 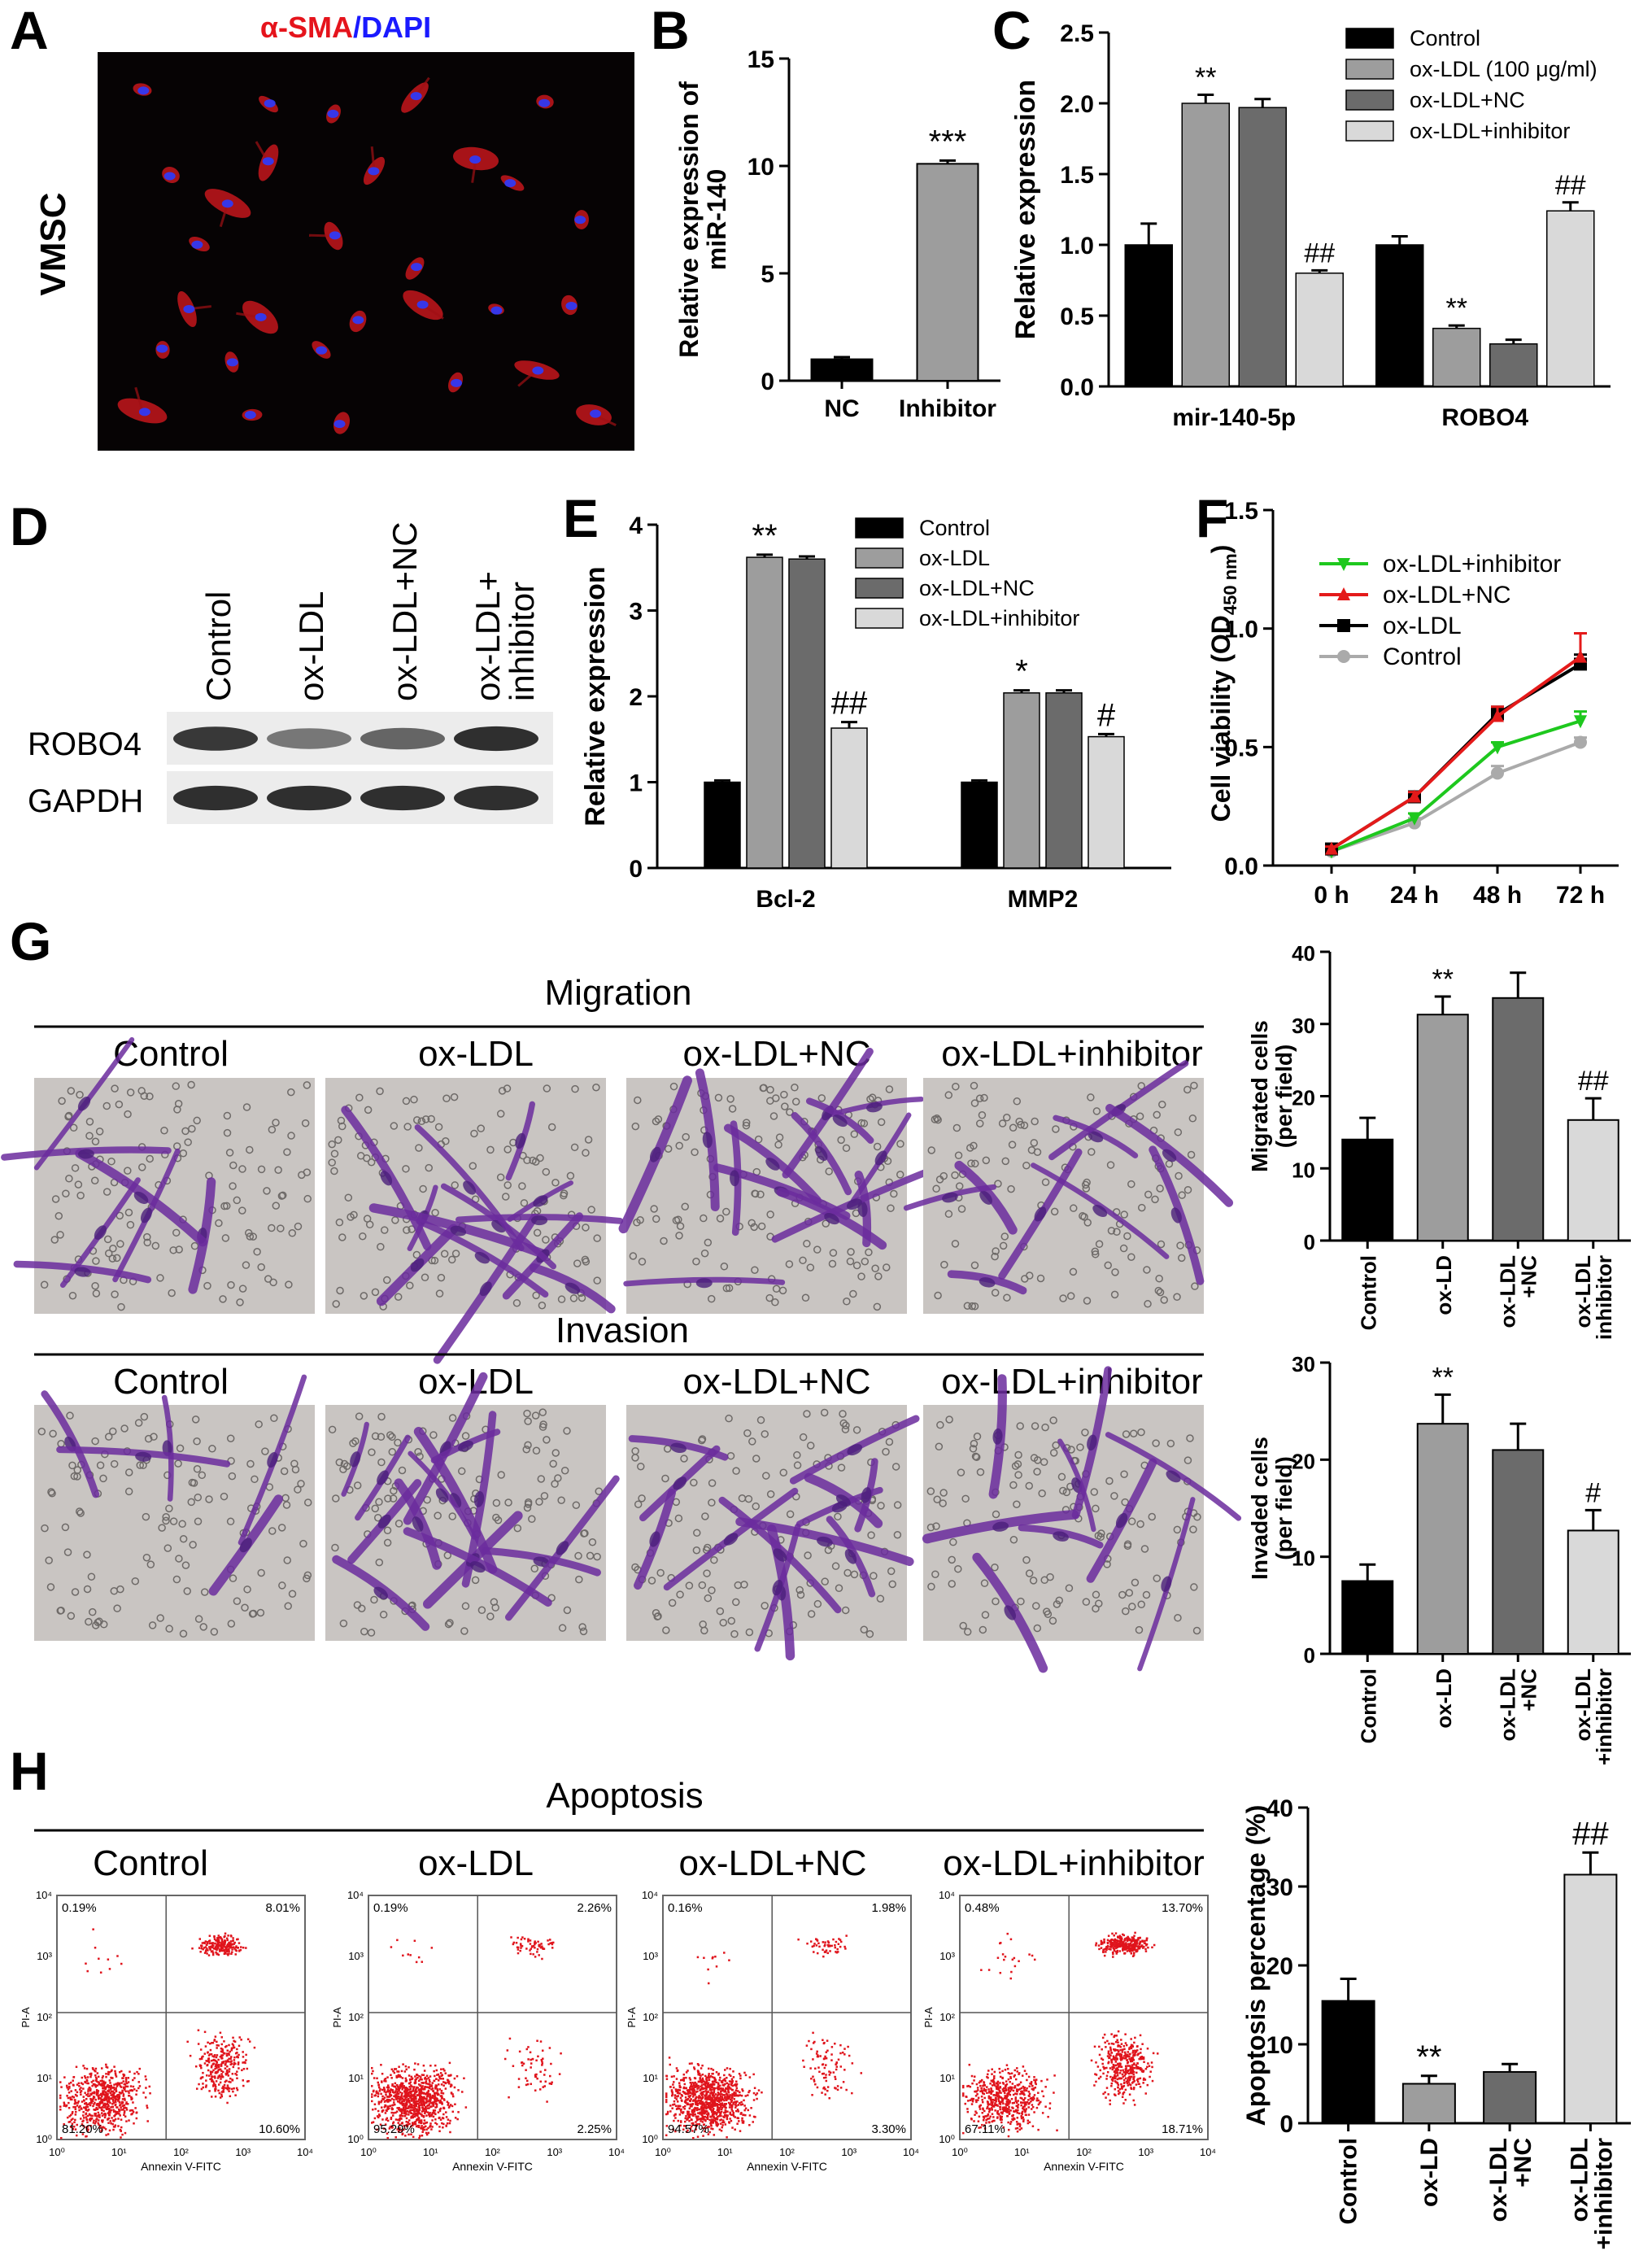 What do you see at coordinates (171, 1382) in the screenshot?
I see `invasion-label-control: Control` at bounding box center [171, 1382].